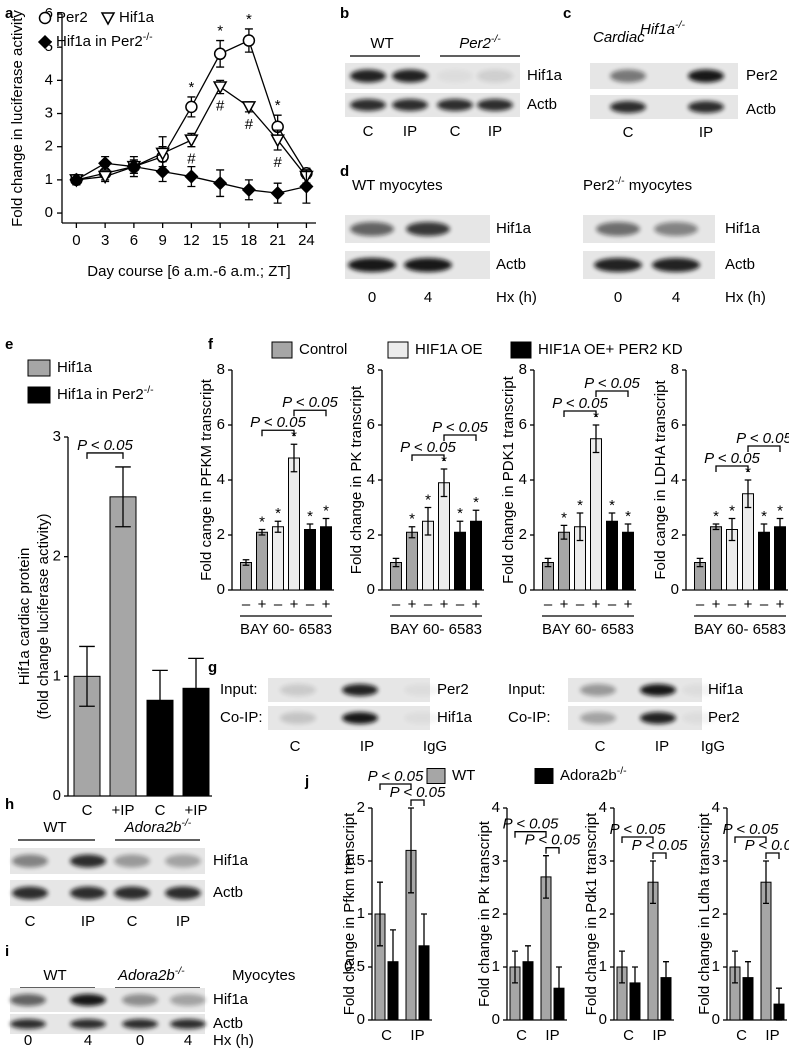 This screenshot has height=1050, width=789. What do you see at coordinates (356, 479) in the screenshot?
I see `y-axis-label: Fold change in PK transcript` at bounding box center [356, 479].